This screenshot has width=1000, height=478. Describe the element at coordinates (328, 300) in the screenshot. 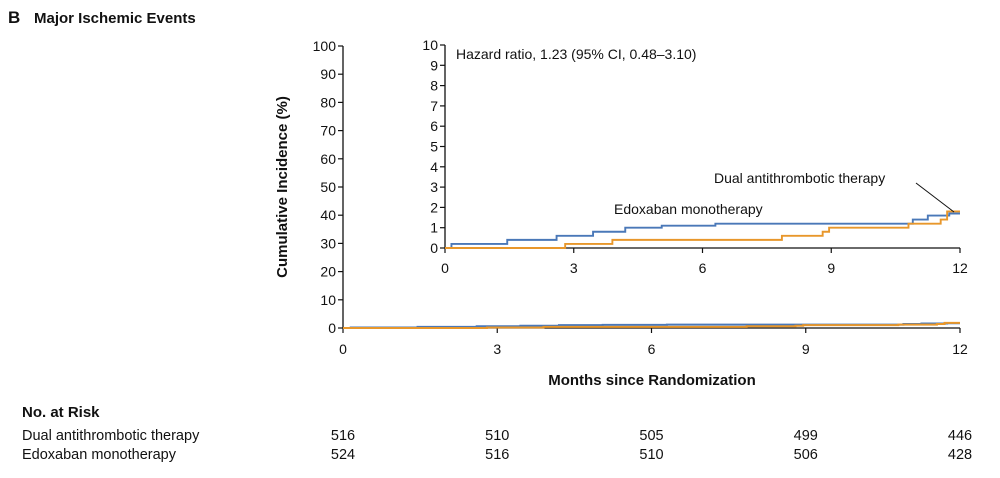

I see `main-y-tick-label: 10` at that location.